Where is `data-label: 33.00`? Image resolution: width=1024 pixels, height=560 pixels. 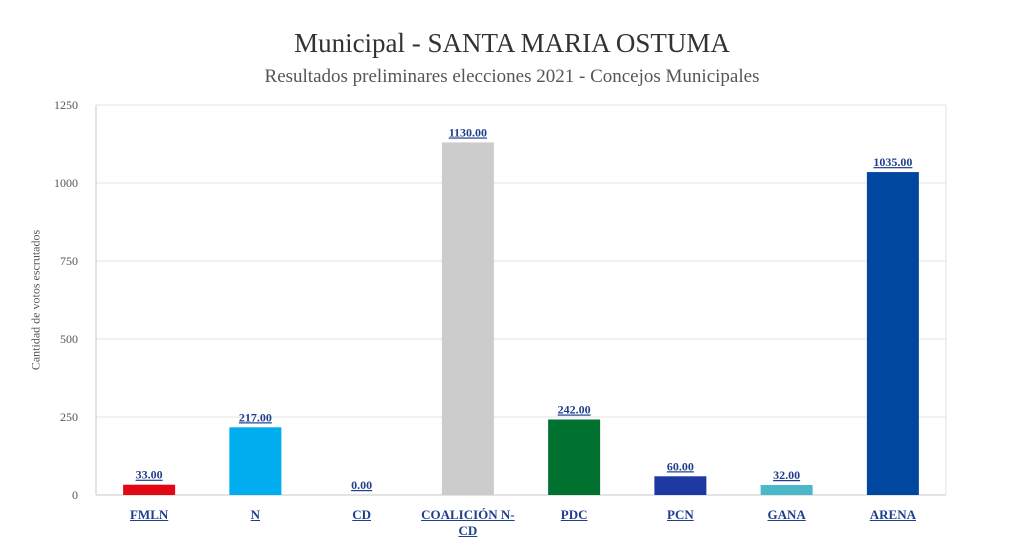 data-label: 33.00 is located at coordinates (149, 475).